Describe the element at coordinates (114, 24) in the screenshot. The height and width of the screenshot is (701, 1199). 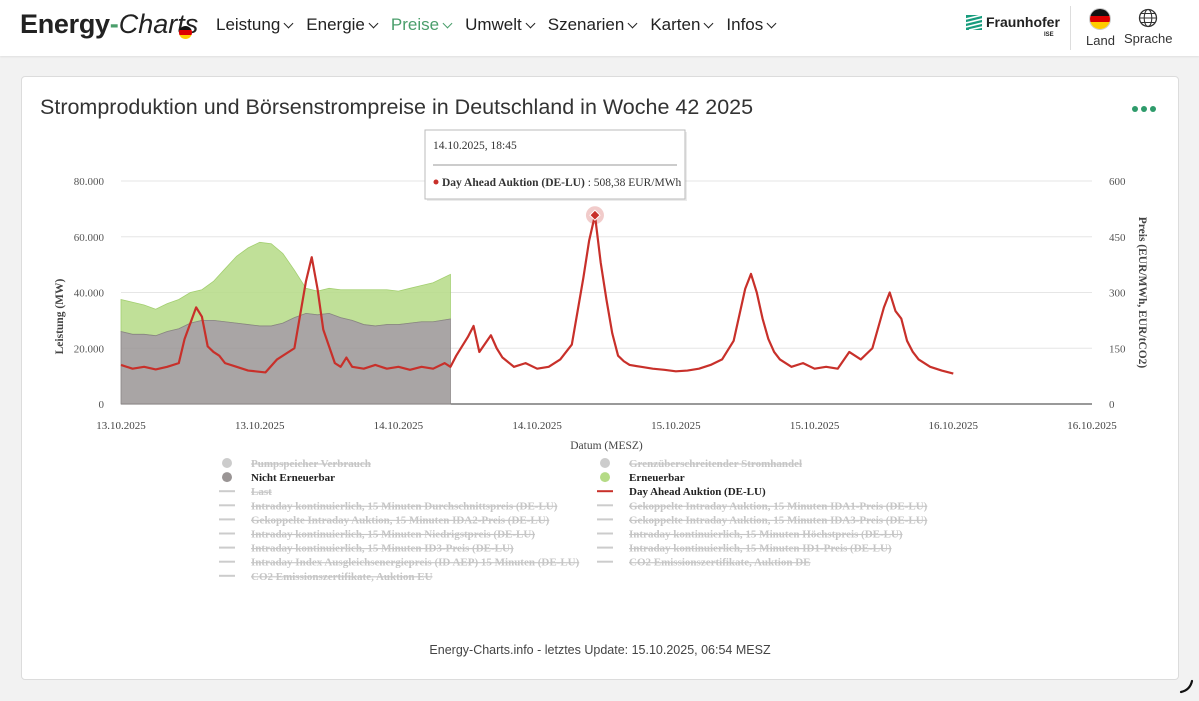
I see `logo-part-dash: -` at that location.